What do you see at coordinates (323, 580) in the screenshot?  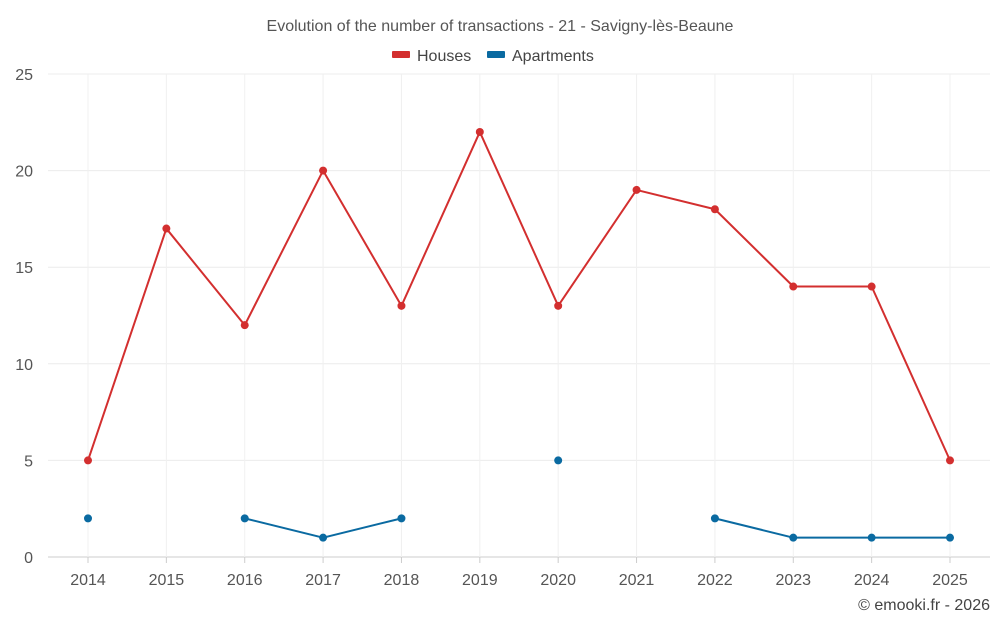 I see `x-tick-label: 2017` at bounding box center [323, 580].